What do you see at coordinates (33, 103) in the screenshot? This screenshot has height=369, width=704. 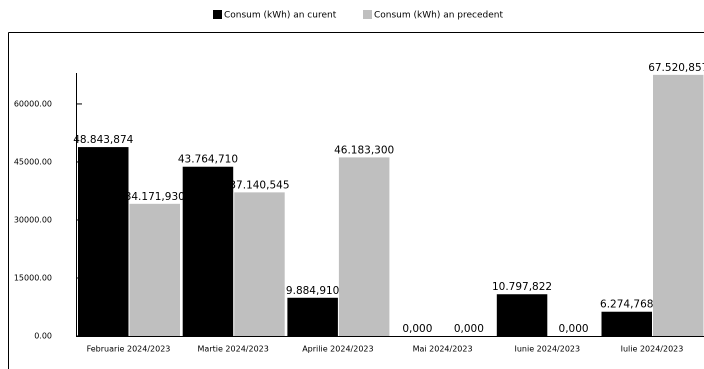 I see `y-tick-label: 60000.00` at bounding box center [33, 103].